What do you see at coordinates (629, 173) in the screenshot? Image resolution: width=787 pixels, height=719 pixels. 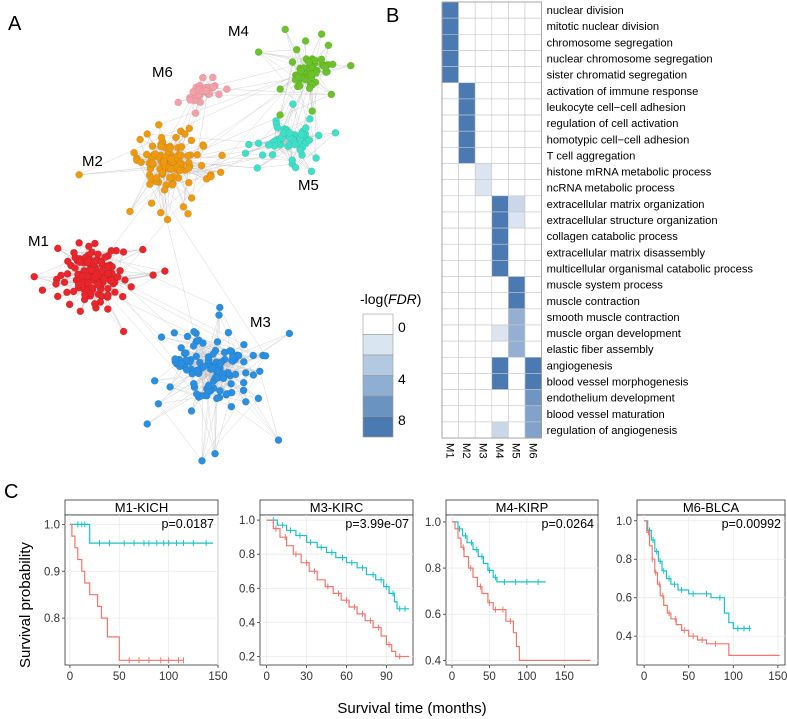 I see `heatmap-row-label: histone mRNA metabolic process` at bounding box center [629, 173].